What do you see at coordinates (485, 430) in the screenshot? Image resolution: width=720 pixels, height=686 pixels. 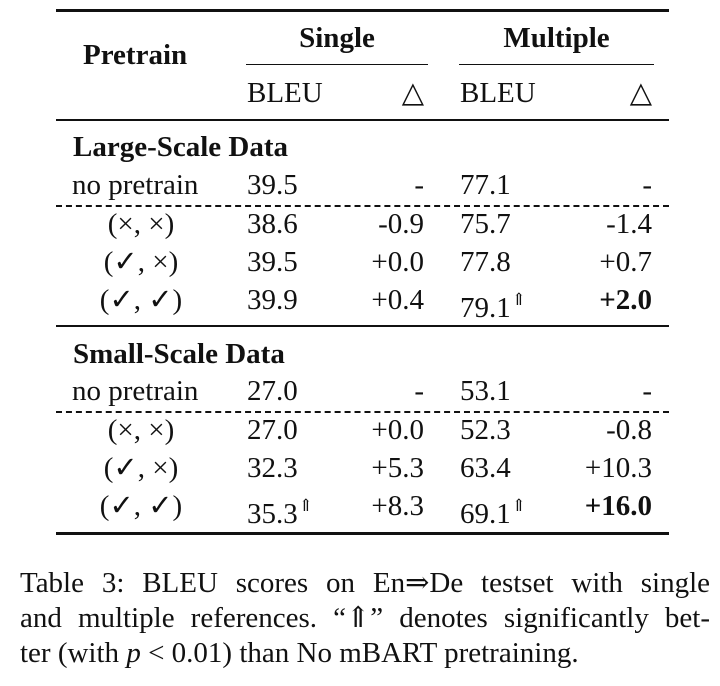 I see `multiple-bleu-cell: 52.3` at bounding box center [485, 430].